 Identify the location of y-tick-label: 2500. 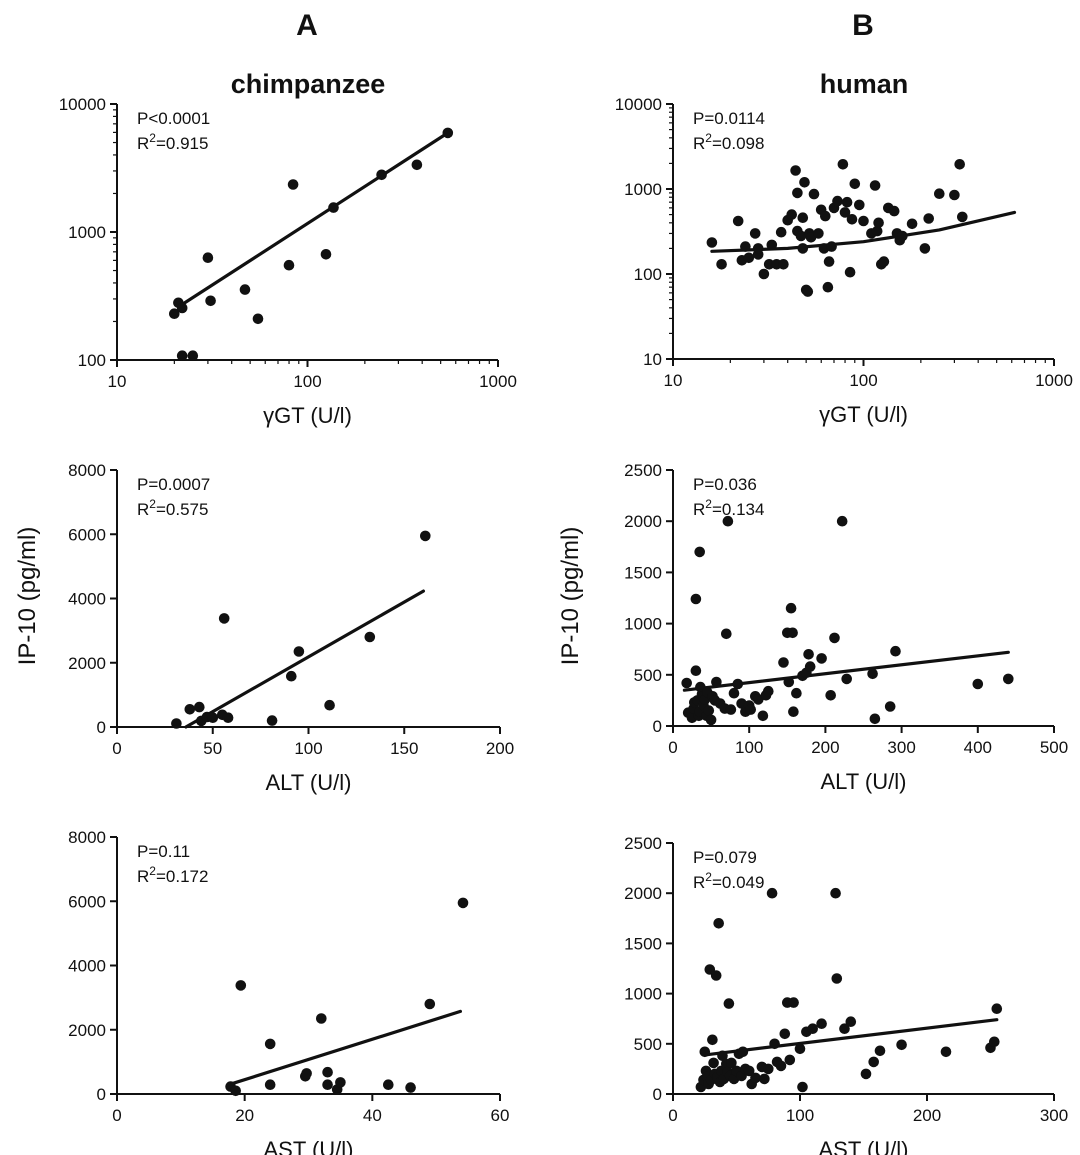
(643, 470).